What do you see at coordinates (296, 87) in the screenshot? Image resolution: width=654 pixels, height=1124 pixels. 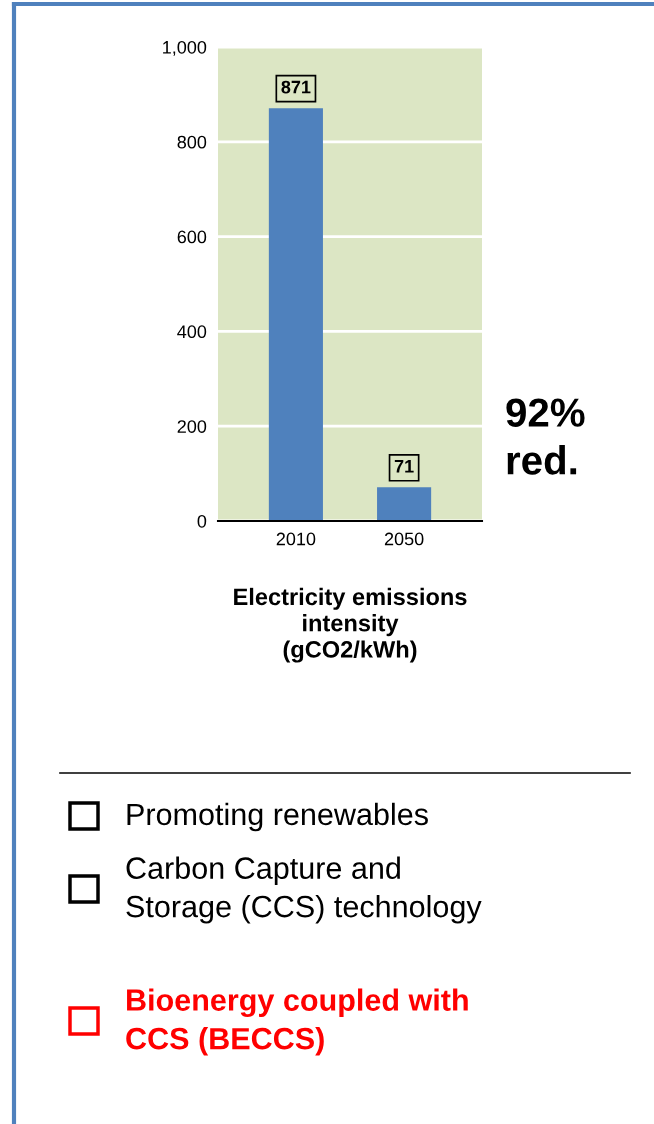 I see `data-label: 871` at bounding box center [296, 87].